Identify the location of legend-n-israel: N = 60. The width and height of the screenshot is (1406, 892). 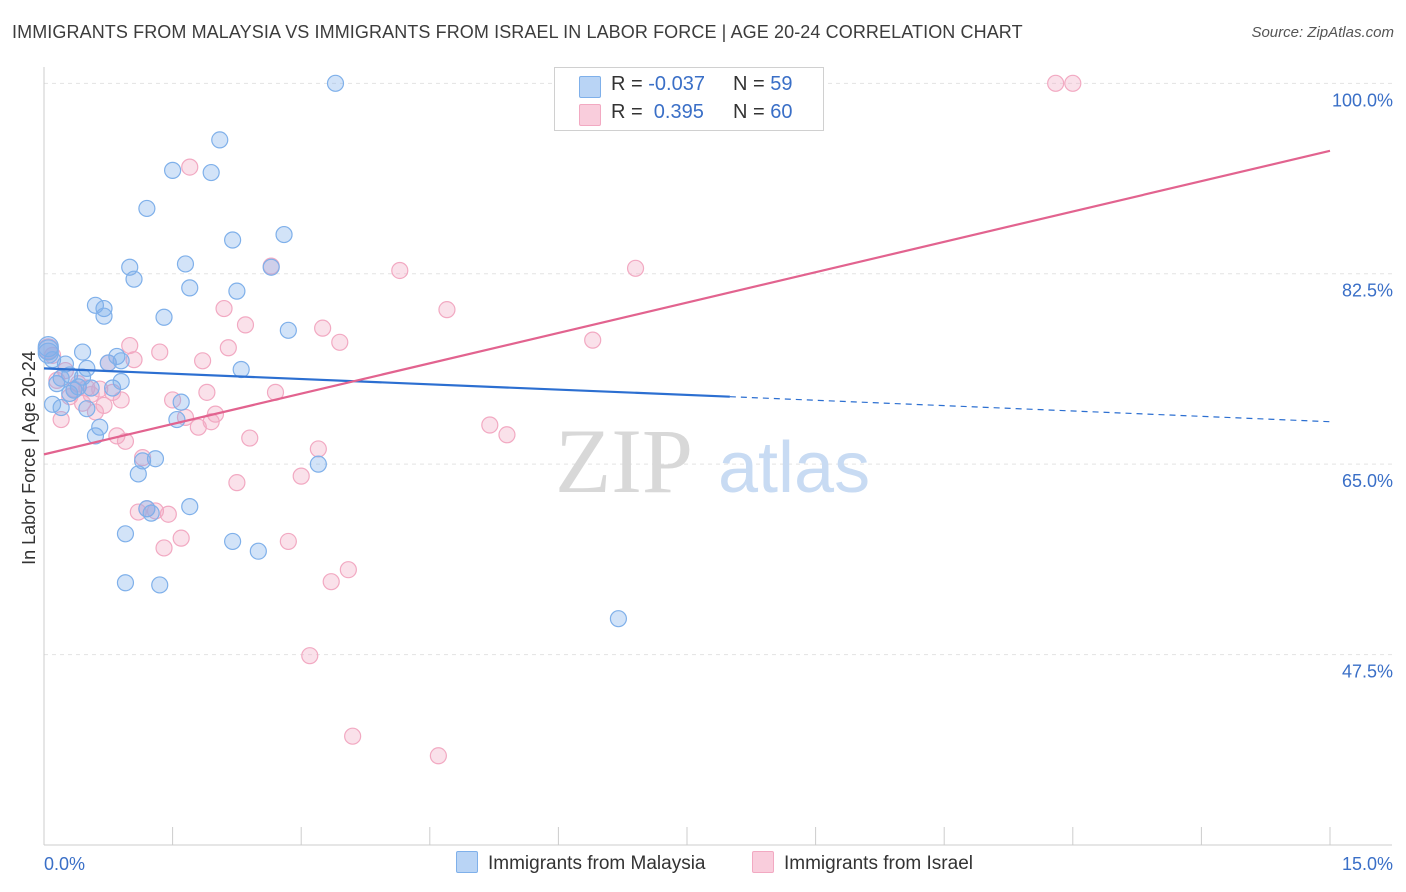
(763, 112).